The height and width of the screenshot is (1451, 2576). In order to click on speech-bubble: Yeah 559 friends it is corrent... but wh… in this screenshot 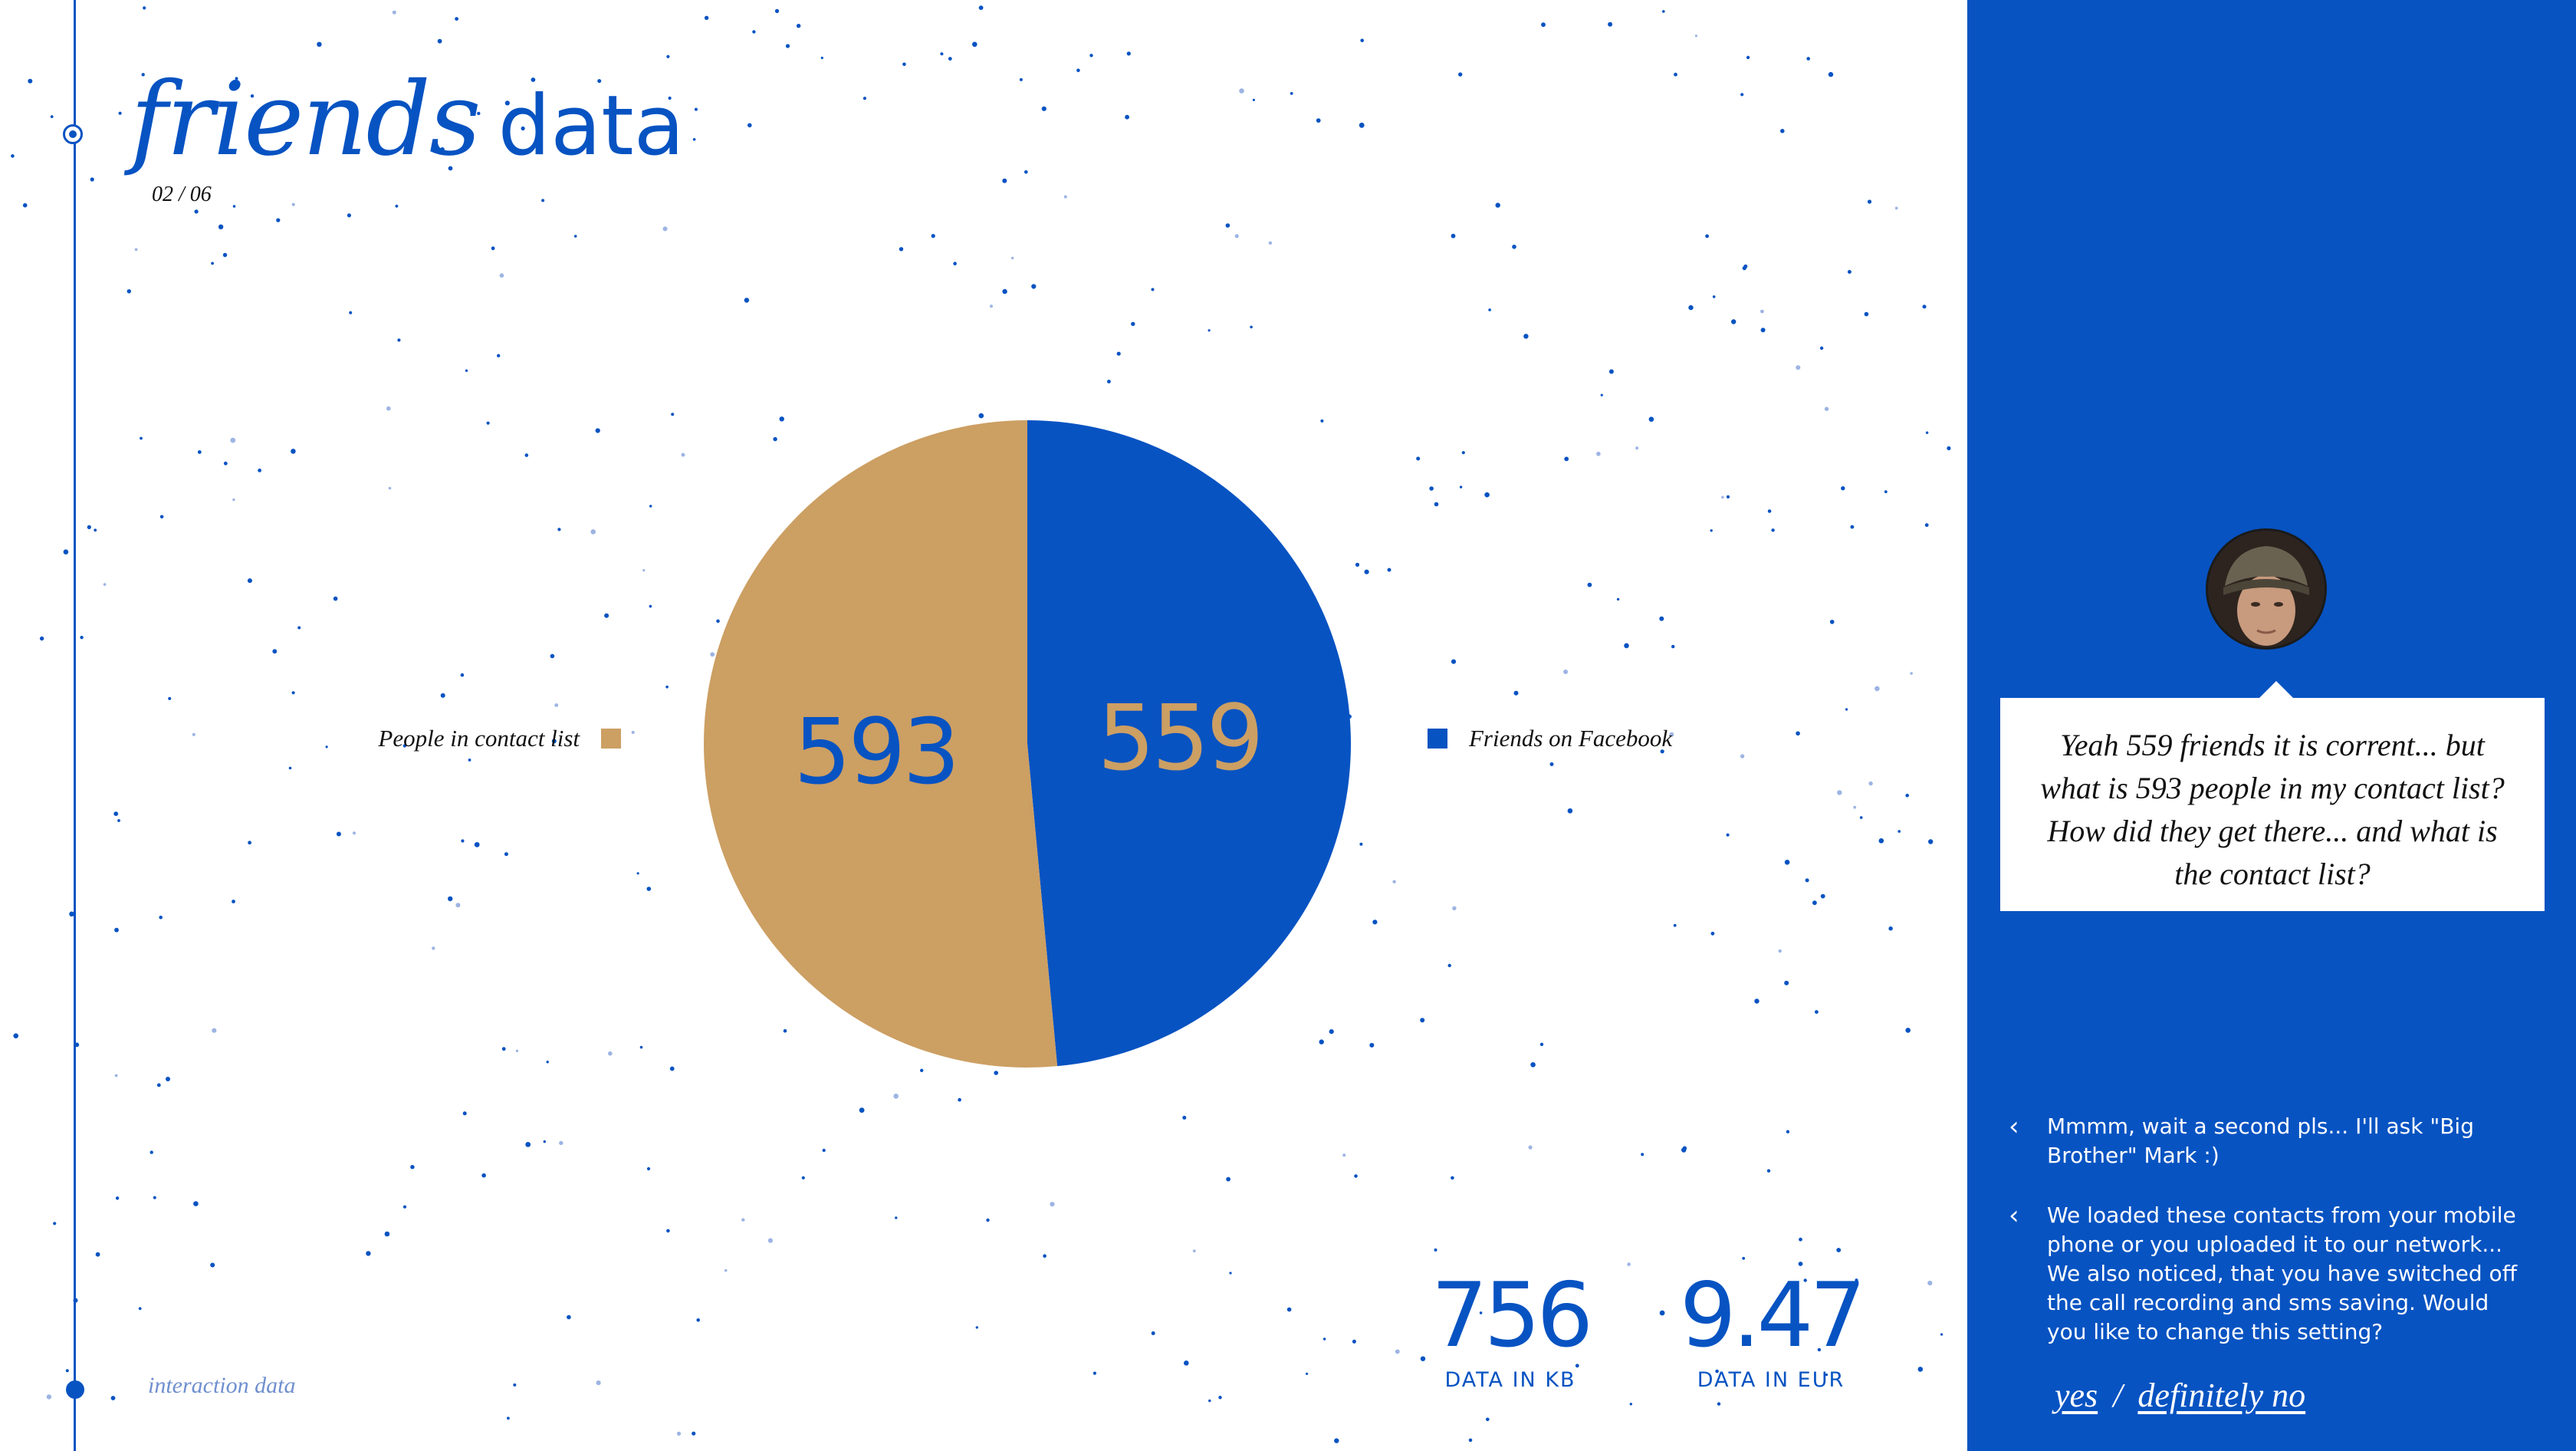, I will do `click(2272, 796)`.